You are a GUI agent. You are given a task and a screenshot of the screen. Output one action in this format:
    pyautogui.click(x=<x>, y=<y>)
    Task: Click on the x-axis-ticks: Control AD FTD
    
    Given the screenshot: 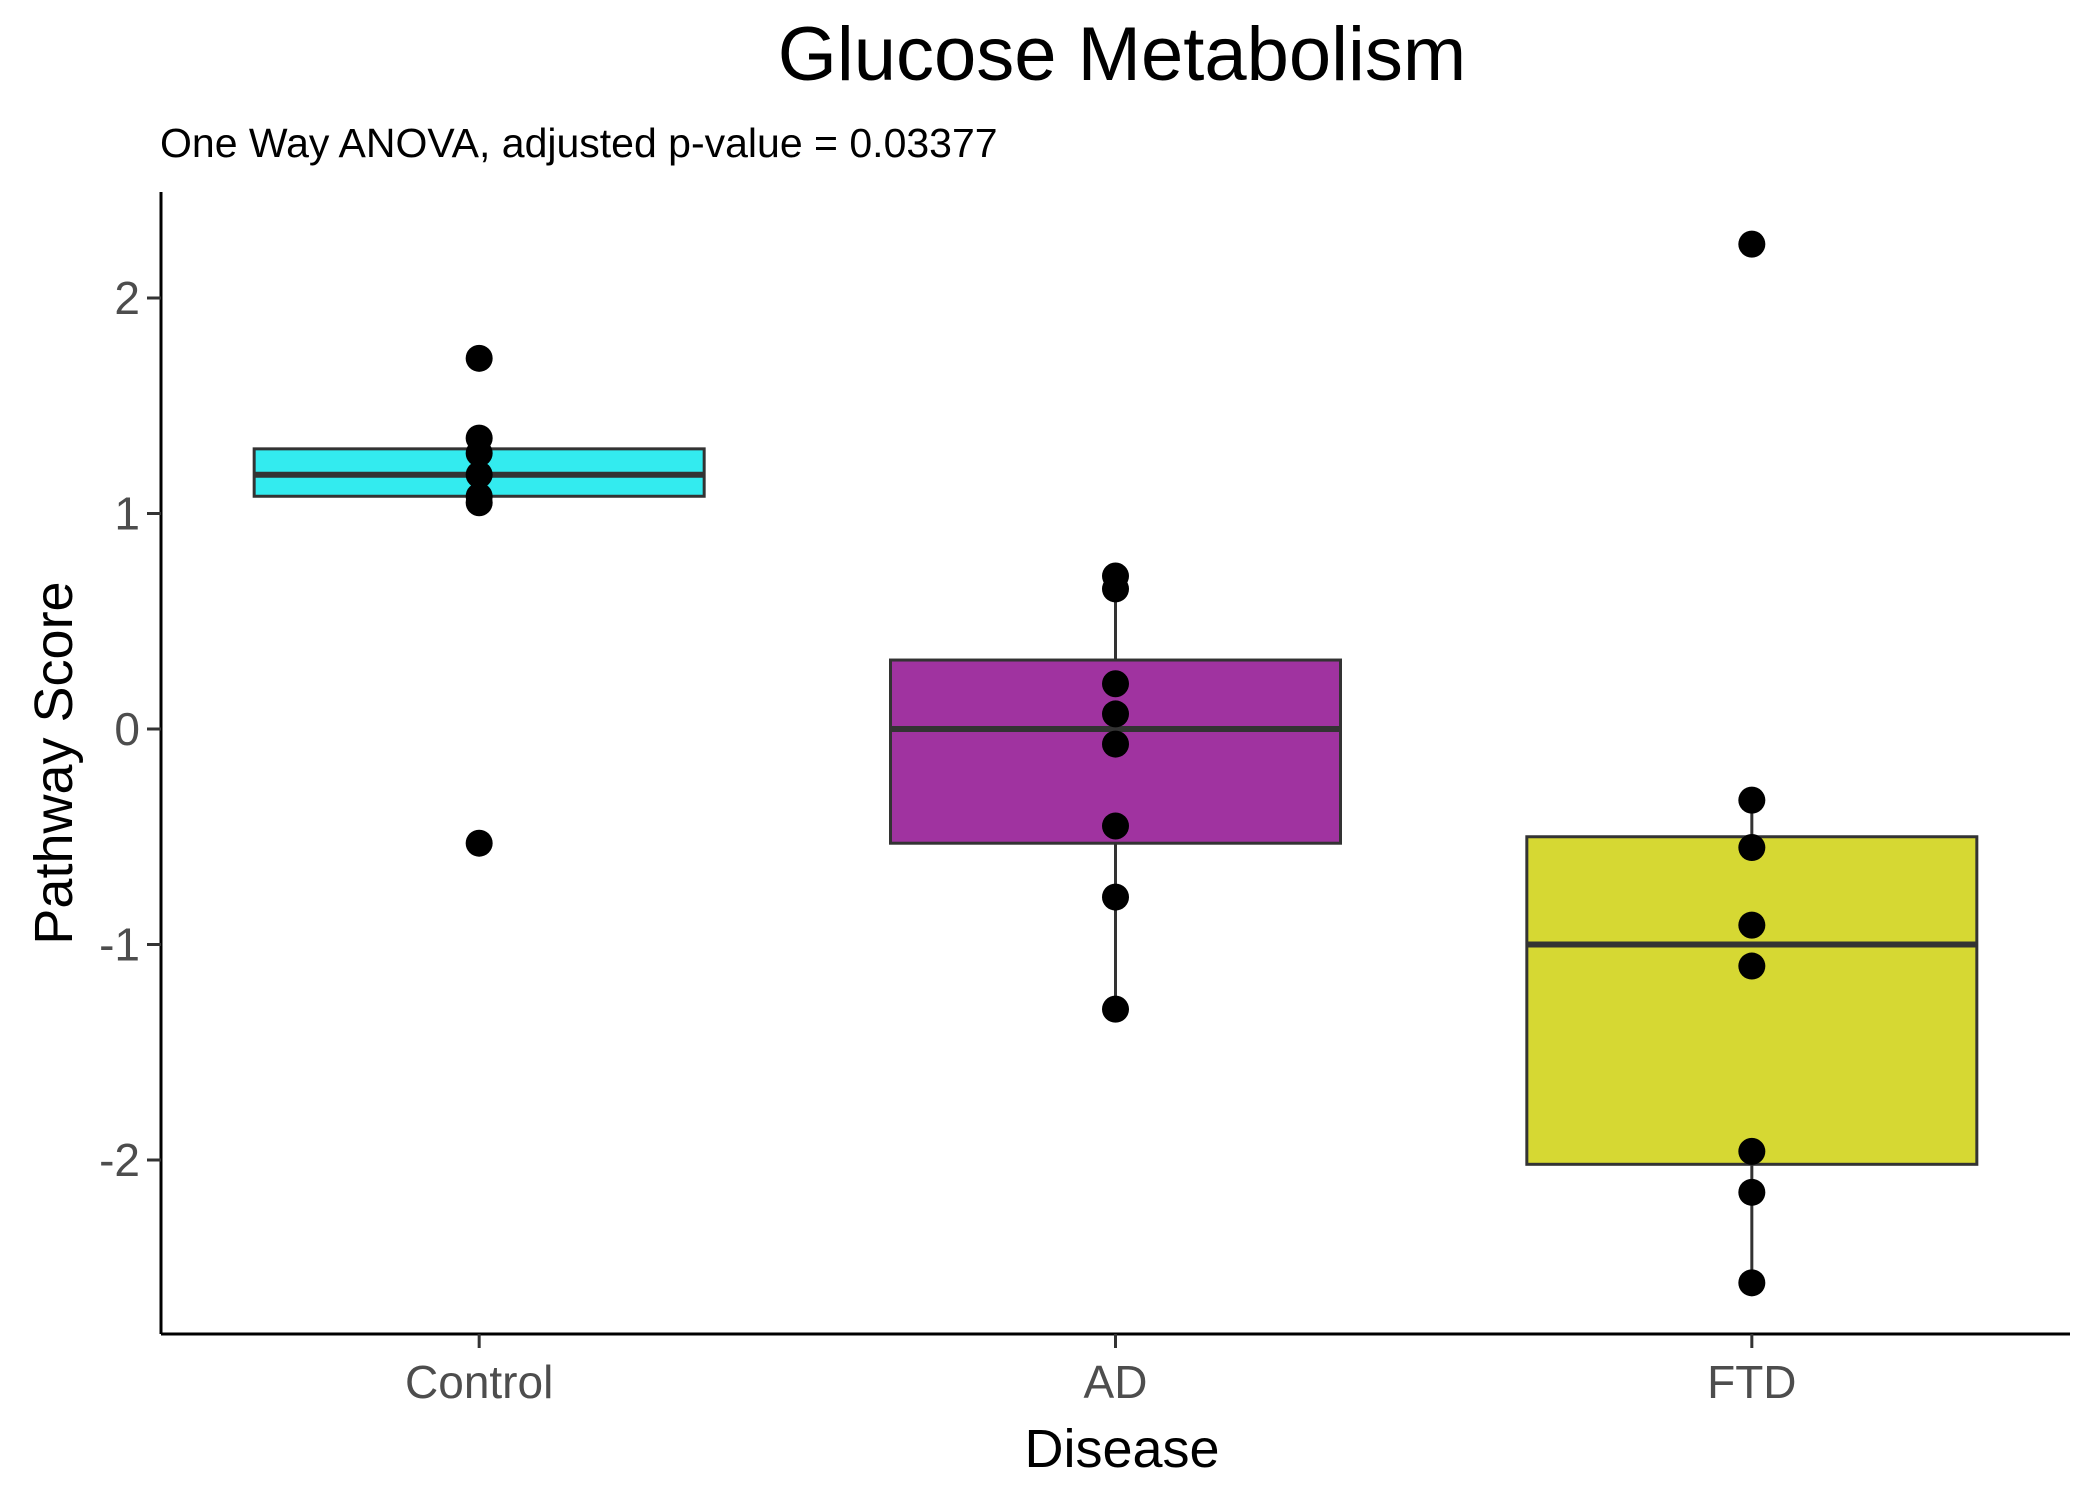 What is the action you would take?
    pyautogui.click(x=1101, y=1371)
    